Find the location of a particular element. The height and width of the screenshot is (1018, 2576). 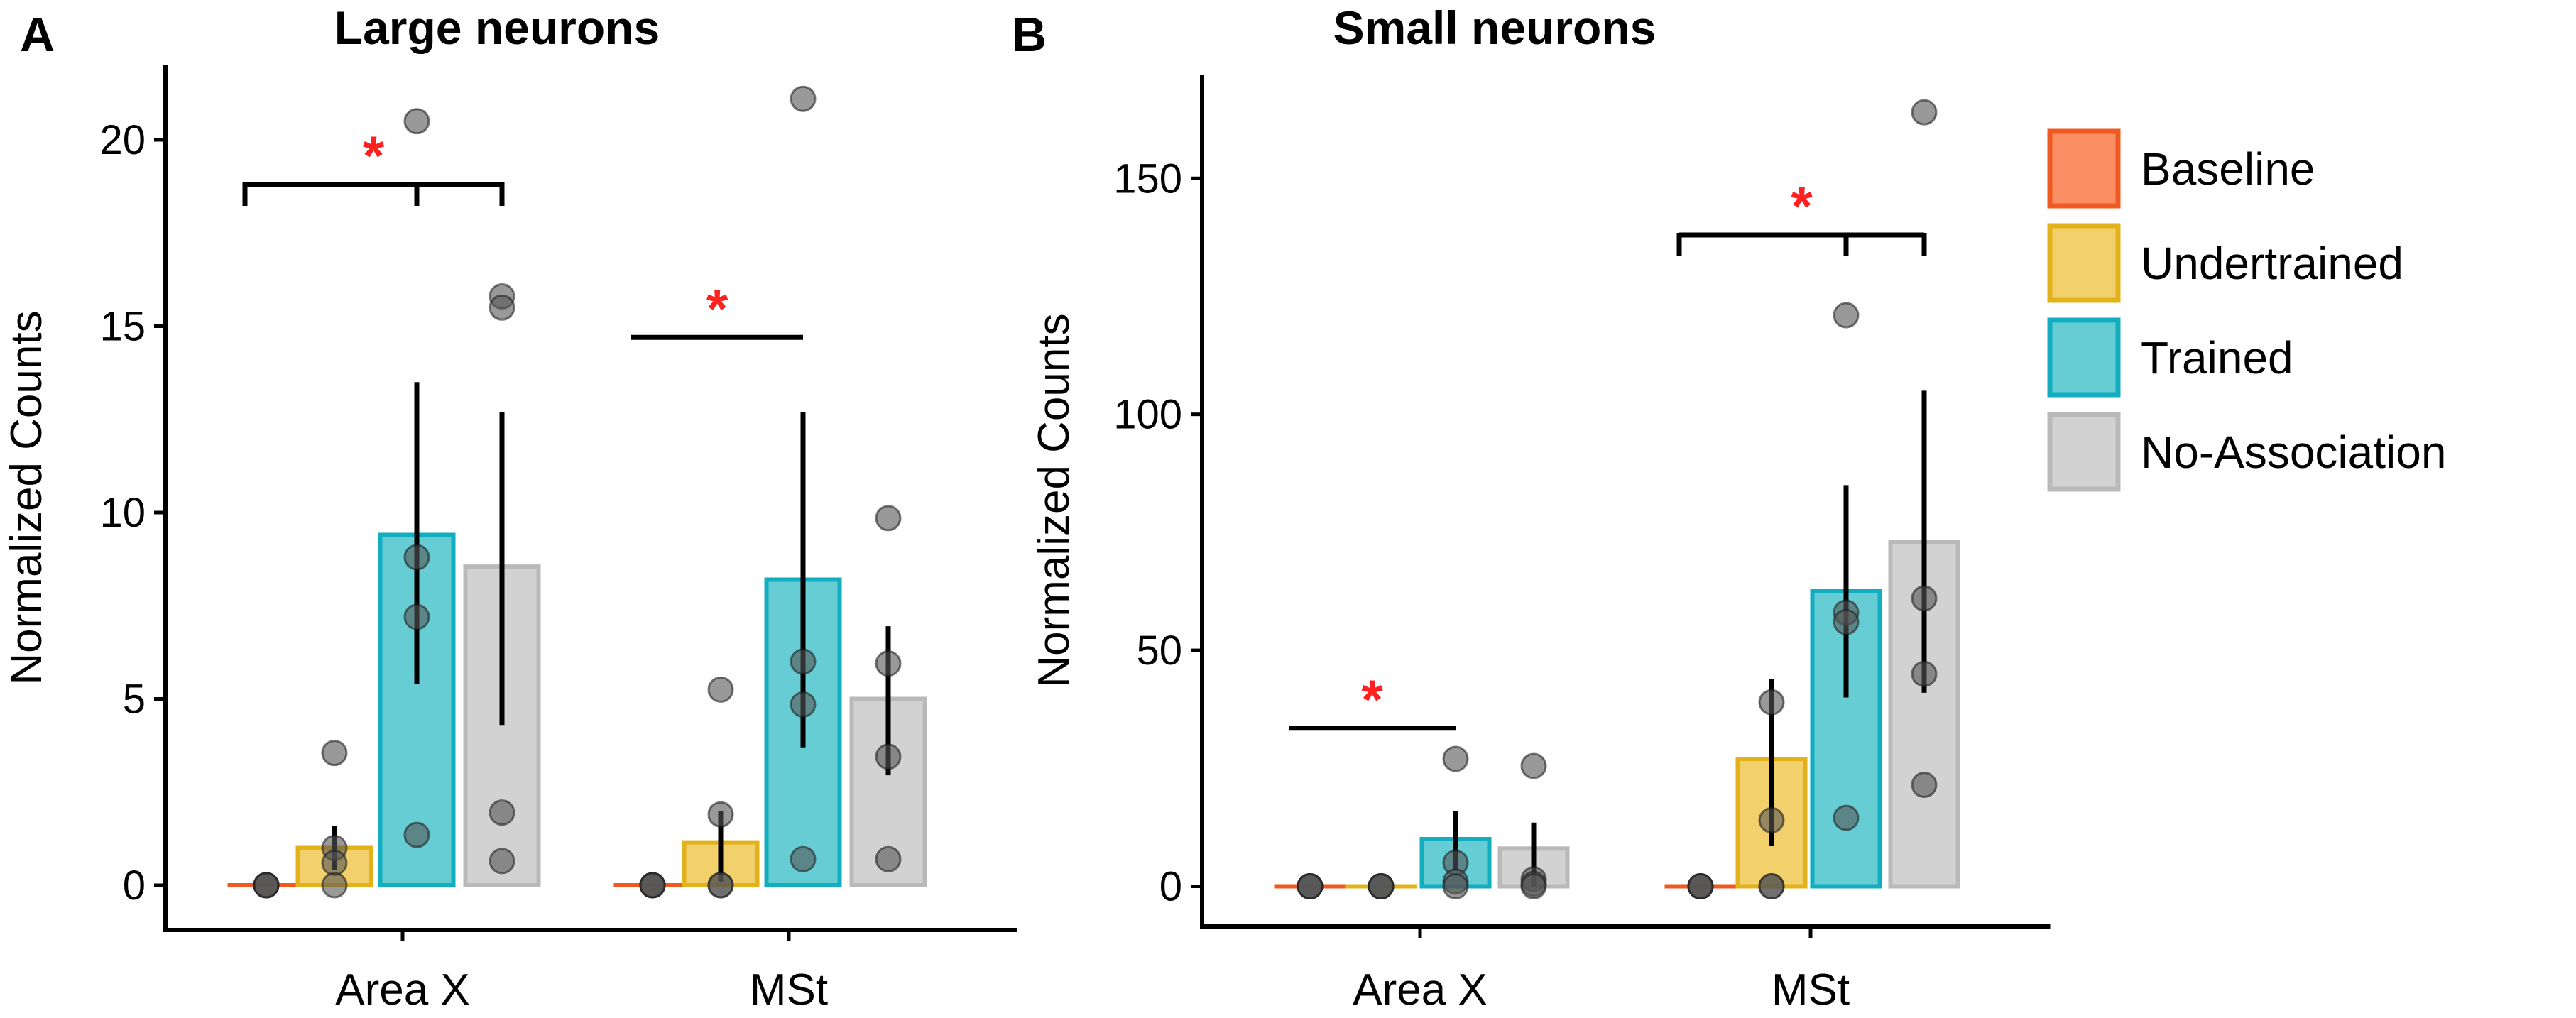

bar-trained-mst is located at coordinates (1846, 739).